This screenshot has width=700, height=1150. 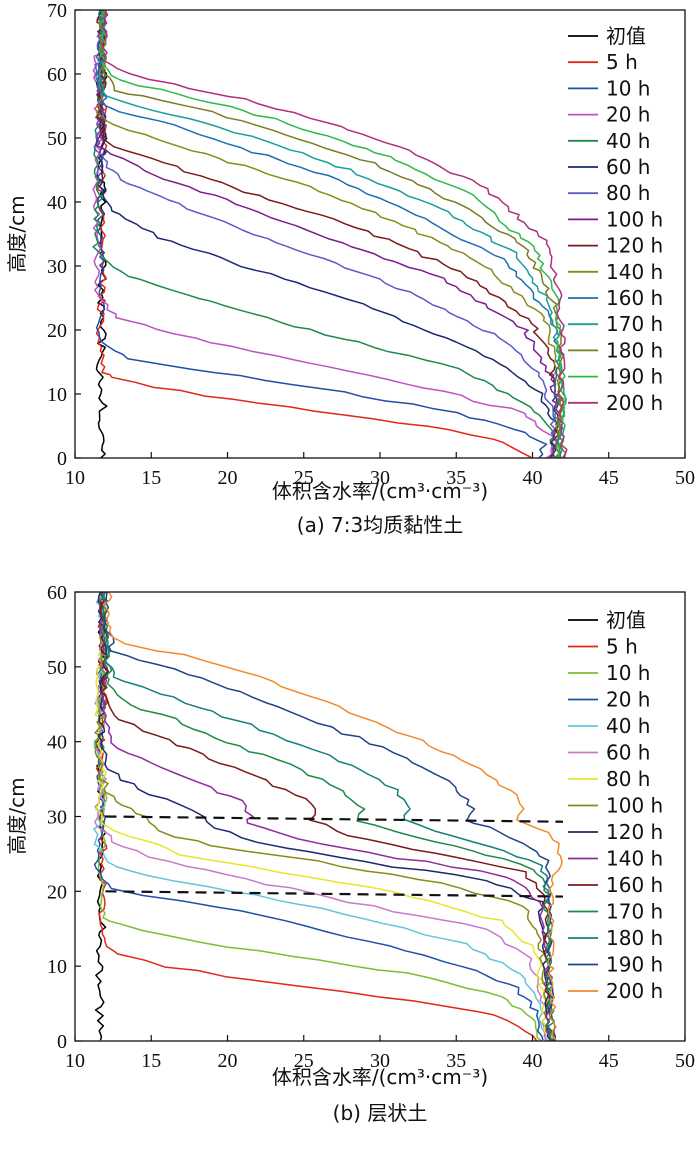 I want to click on y-tick-label: 70, so click(x=57, y=11).